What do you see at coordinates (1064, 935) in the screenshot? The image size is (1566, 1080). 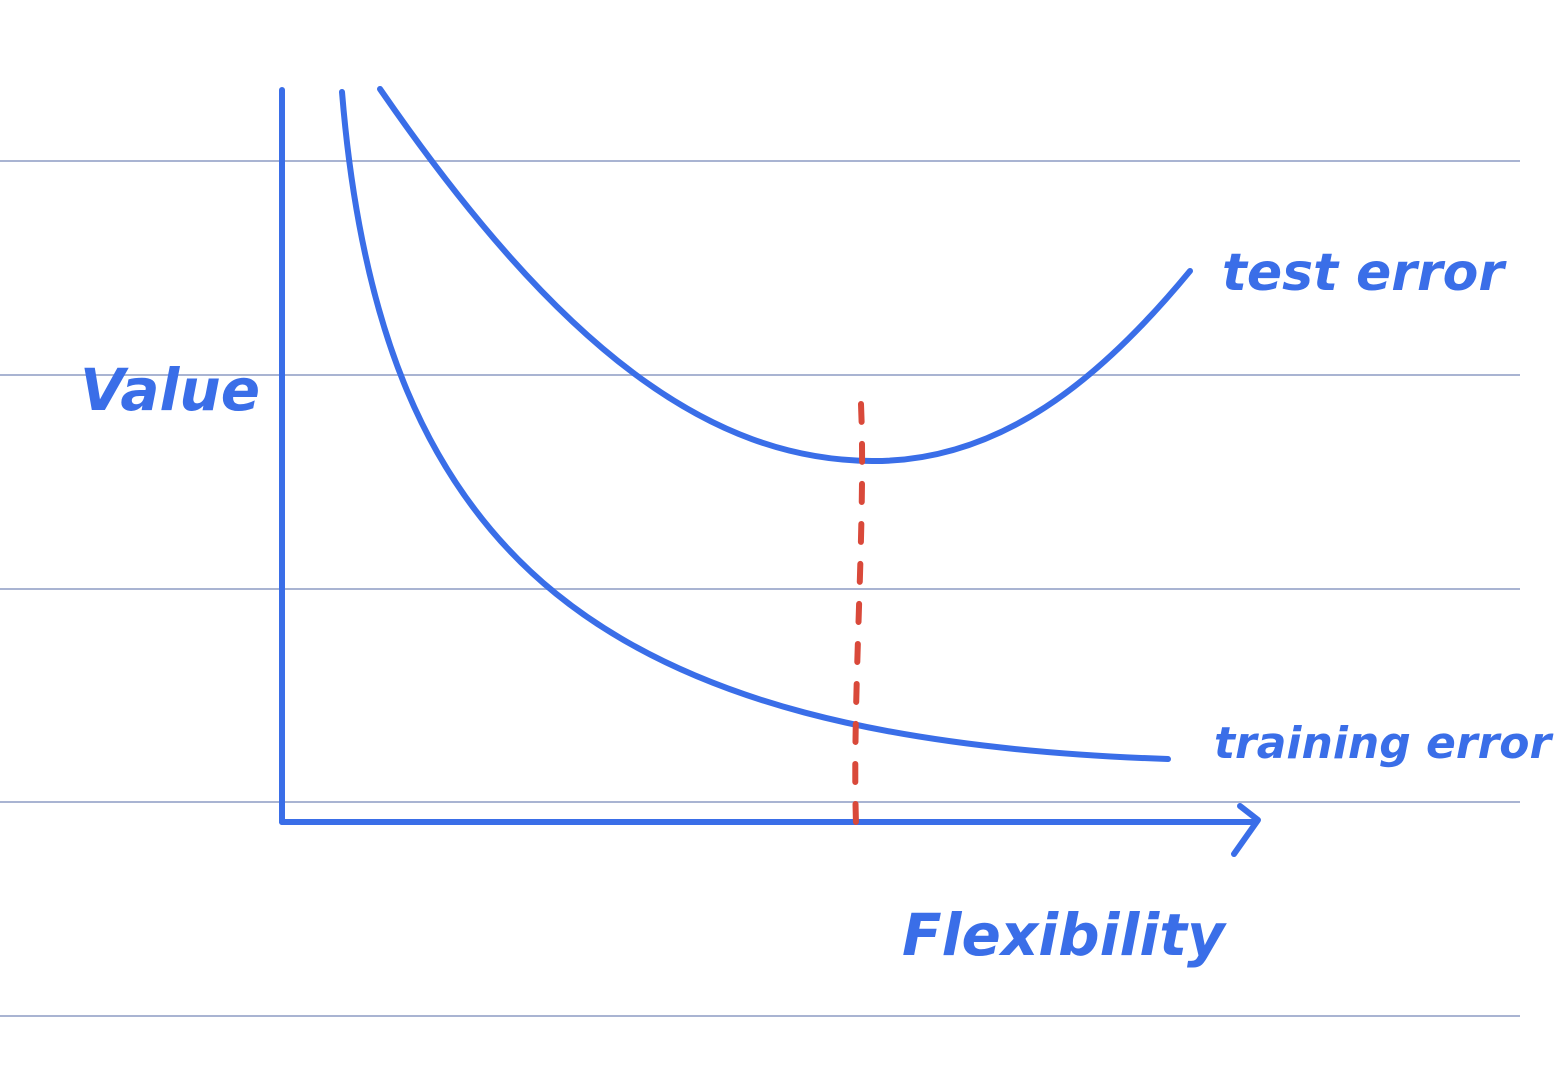 I see `x-axis-label: Flexibility` at bounding box center [1064, 935].